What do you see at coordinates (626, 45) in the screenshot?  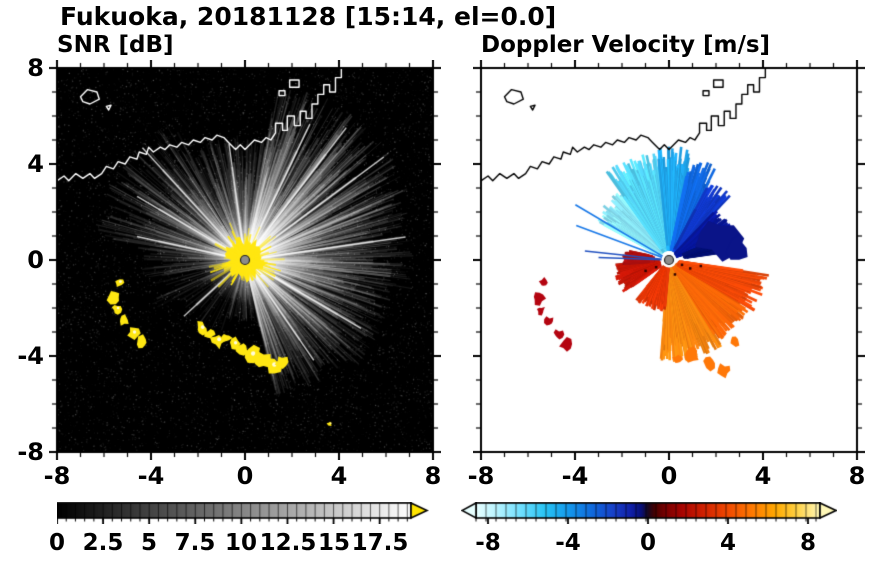 I see `doppler-panel-title: Doppler Velocity [m/s]` at bounding box center [626, 45].